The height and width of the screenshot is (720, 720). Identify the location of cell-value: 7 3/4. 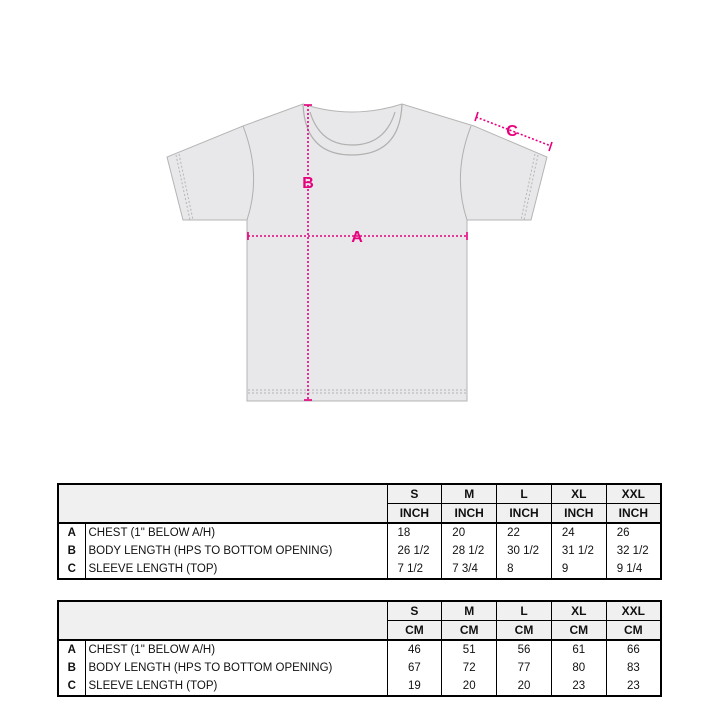
(469, 569).